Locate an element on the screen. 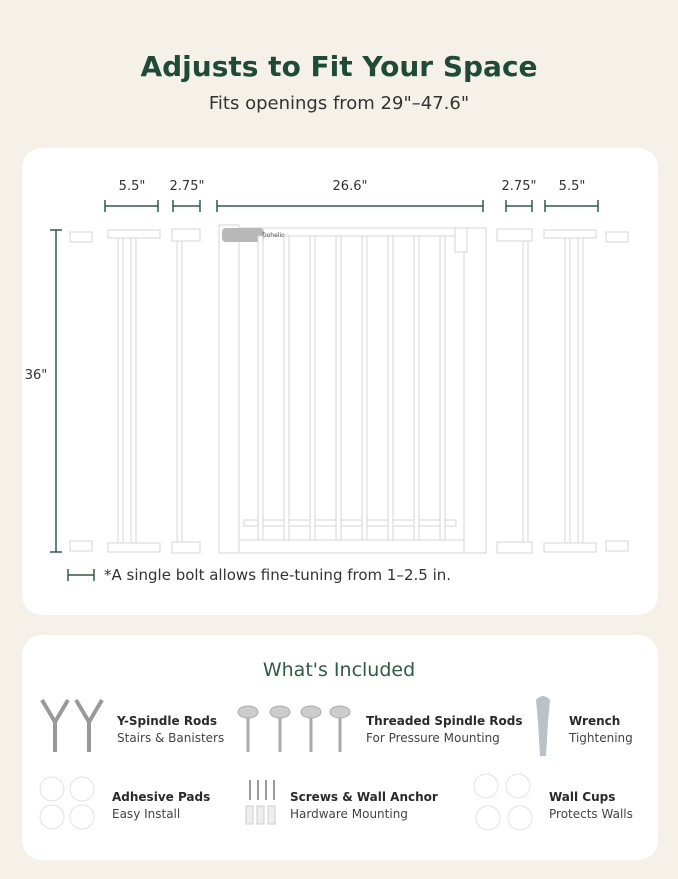  subtitle: Fits openings from 29"–47.6" is located at coordinates (339, 103).